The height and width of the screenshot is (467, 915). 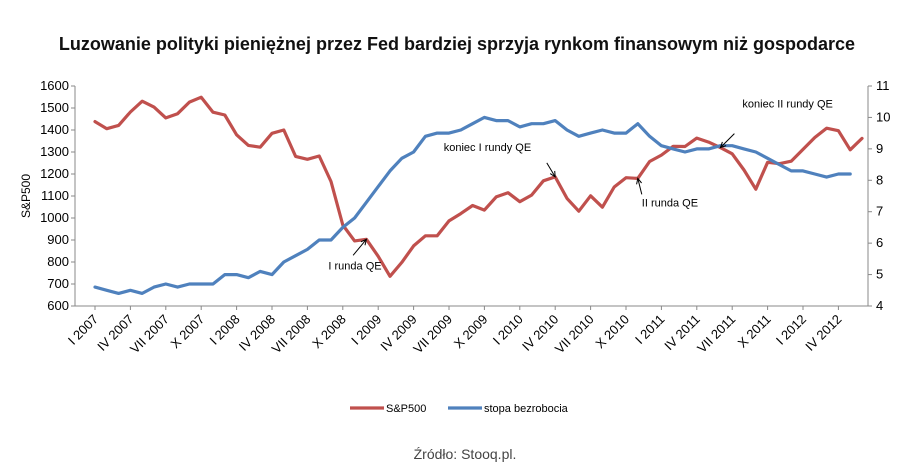 I want to click on annotation-label: I runda QE, so click(x=354, y=266).